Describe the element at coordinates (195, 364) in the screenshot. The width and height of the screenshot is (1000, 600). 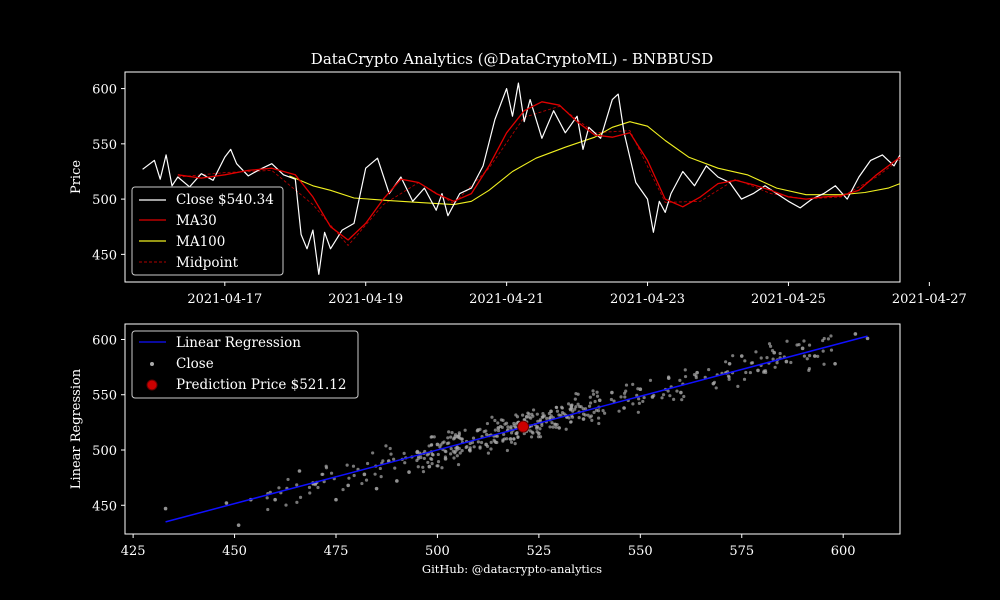
I see `legend-scatter-label: Close` at that location.